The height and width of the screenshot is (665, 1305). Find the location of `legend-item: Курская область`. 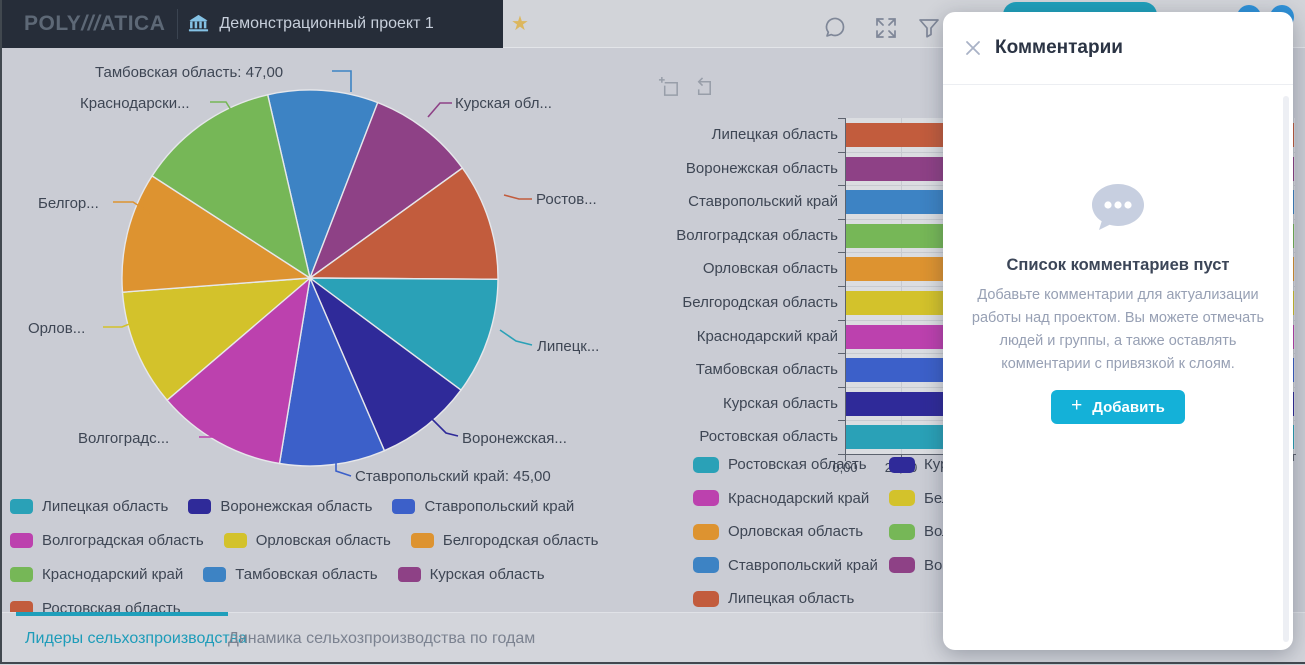

legend-item: Курская область is located at coordinates (471, 574).